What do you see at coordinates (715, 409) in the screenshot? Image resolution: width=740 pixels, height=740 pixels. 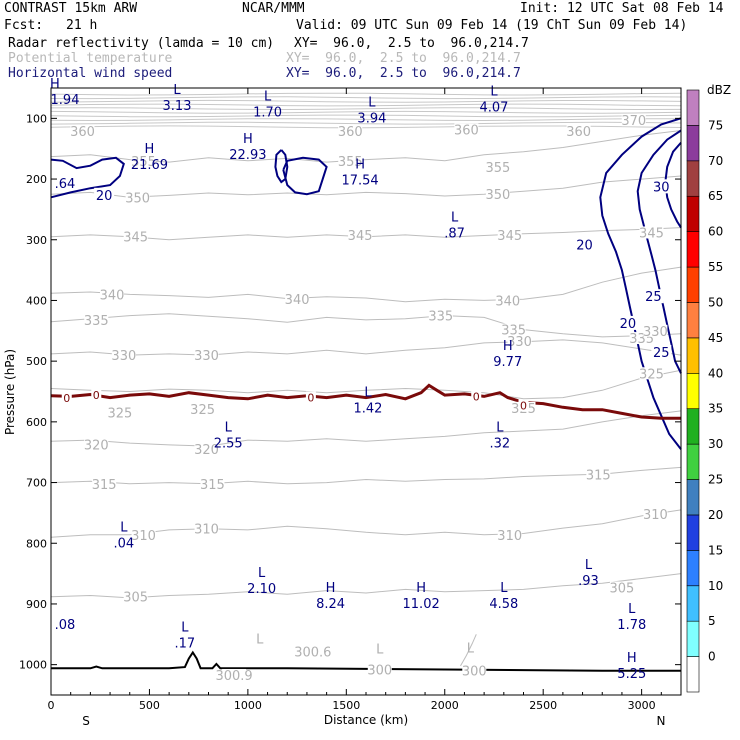 I see `colorbar-tick-label: 35` at bounding box center [715, 409].